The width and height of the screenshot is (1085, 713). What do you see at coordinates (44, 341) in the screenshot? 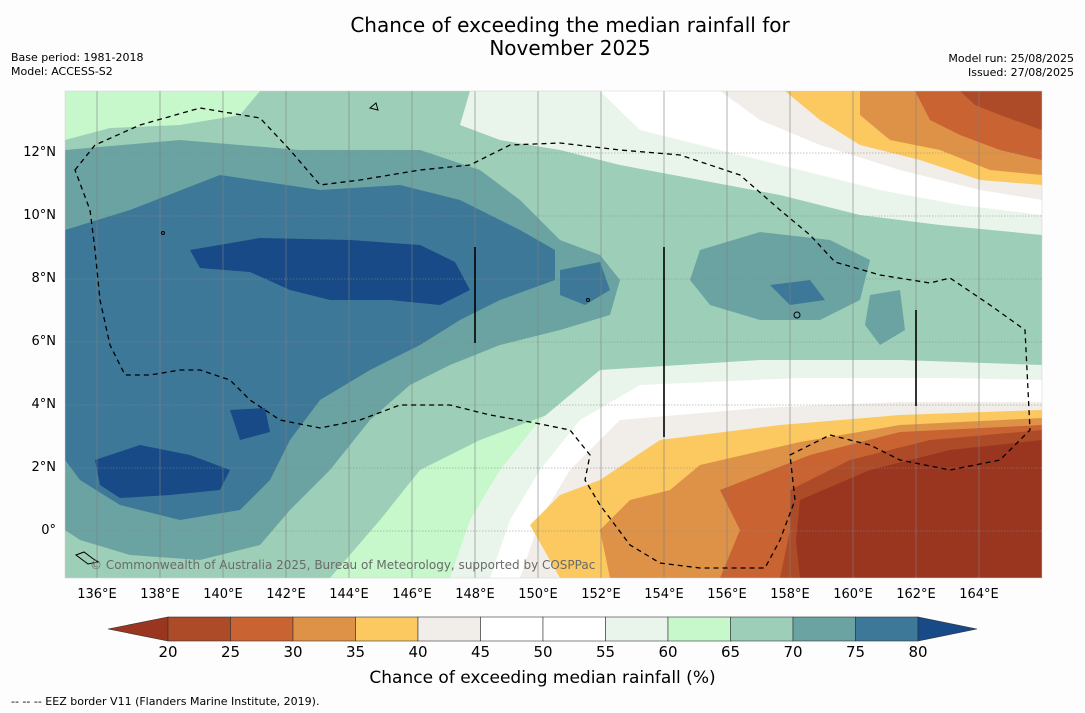
I see `y-tick-label: 6°N` at bounding box center [44, 341].